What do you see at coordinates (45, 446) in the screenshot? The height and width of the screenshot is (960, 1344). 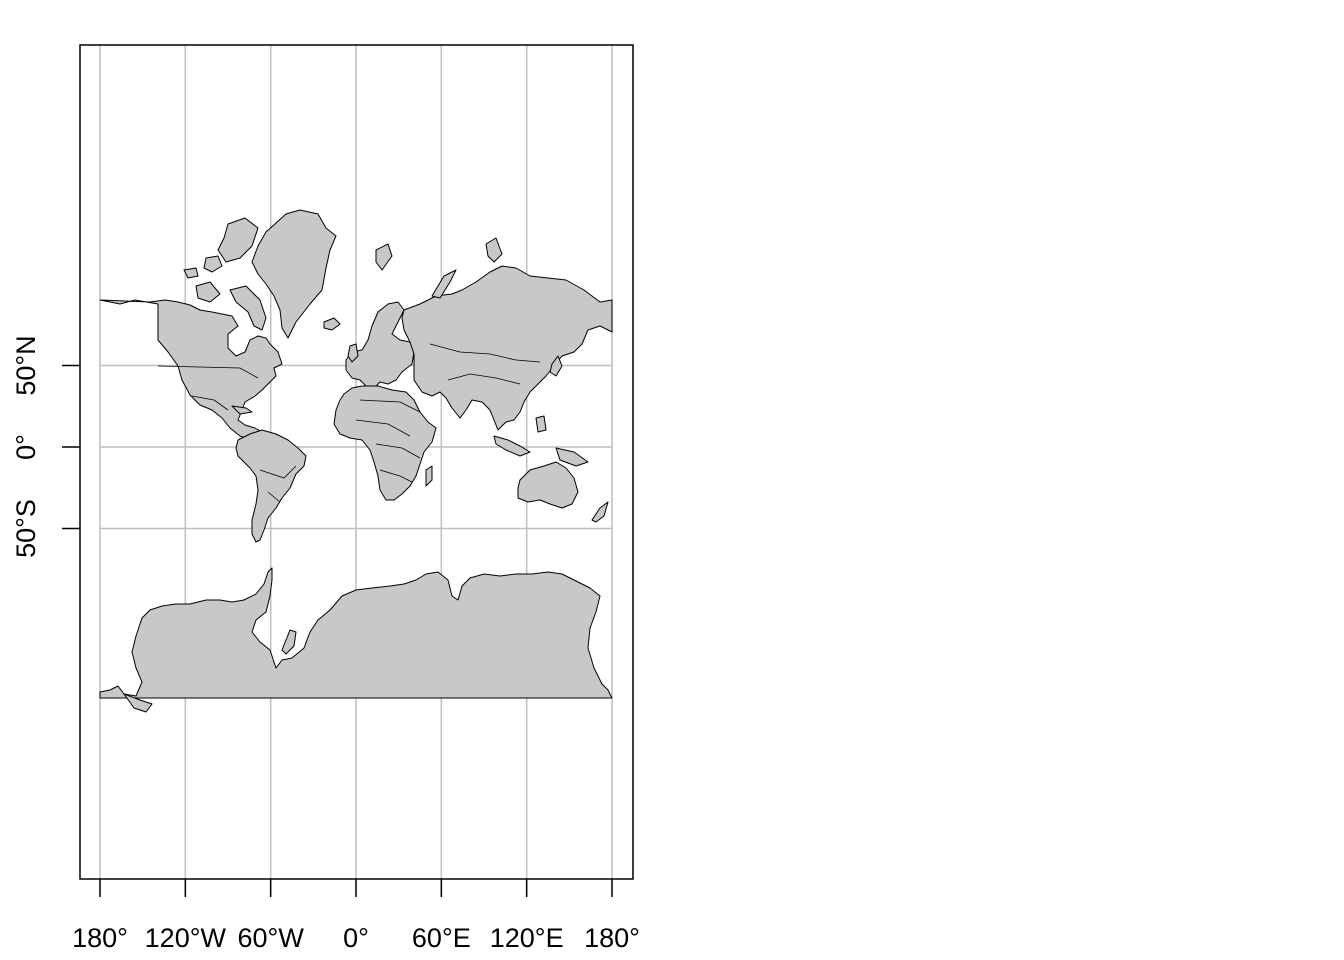 I see `y-axis: 50°N 0° 50°S` at bounding box center [45, 446].